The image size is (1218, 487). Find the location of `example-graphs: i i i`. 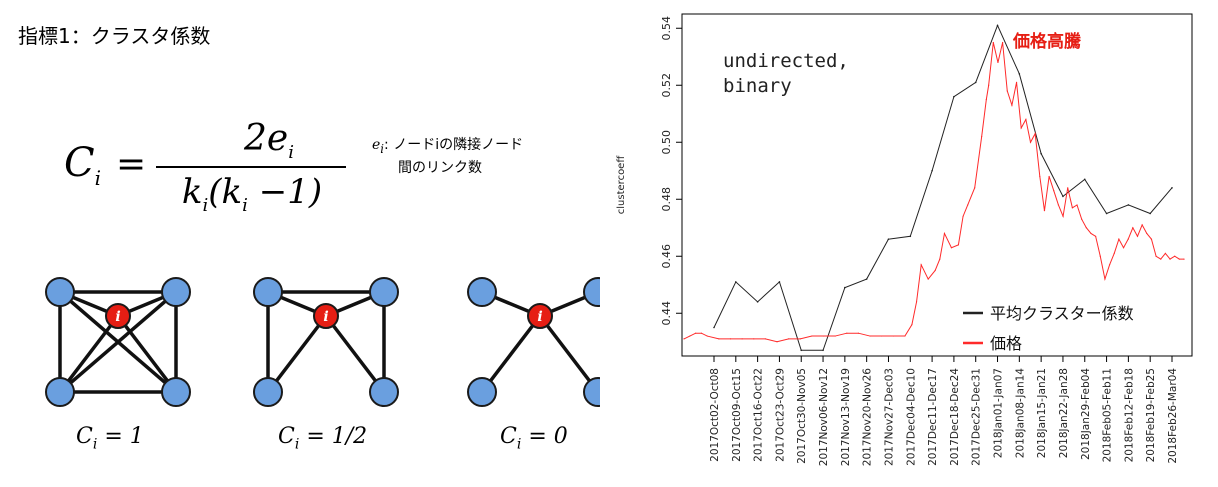

example-graphs: i i i is located at coordinates (322, 342).